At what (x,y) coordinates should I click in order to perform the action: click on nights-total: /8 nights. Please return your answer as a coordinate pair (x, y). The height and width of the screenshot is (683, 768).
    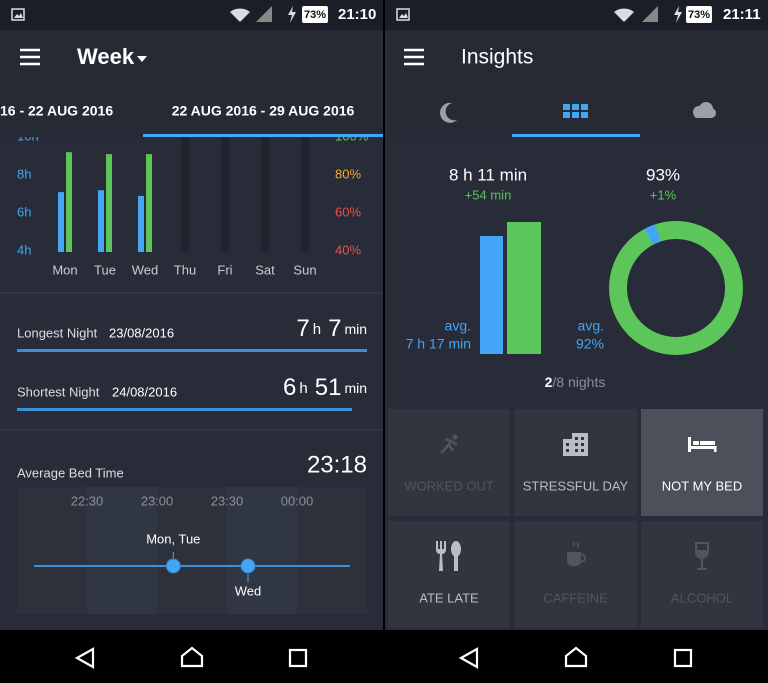
    Looking at the image, I should click on (578, 382).